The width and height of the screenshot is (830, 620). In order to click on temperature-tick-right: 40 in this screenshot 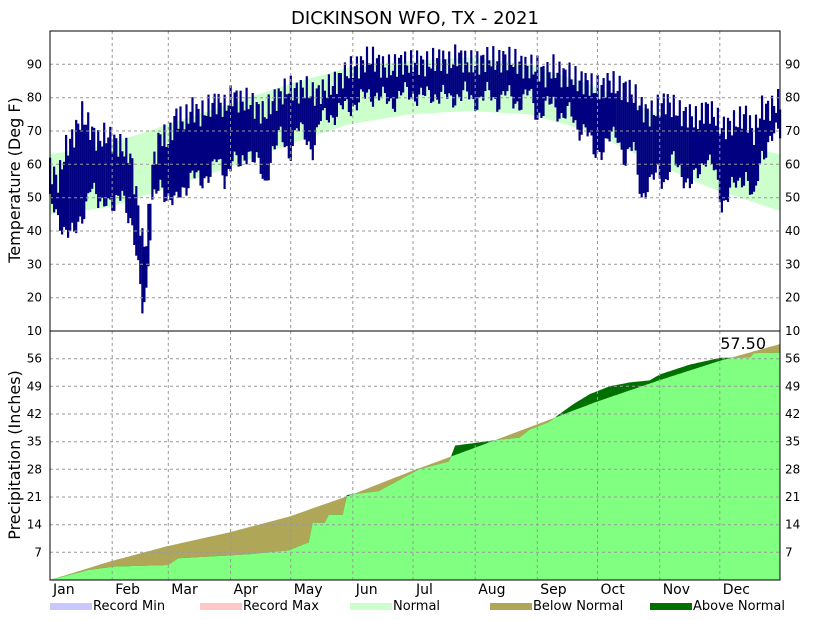, I will do `click(792, 231)`.